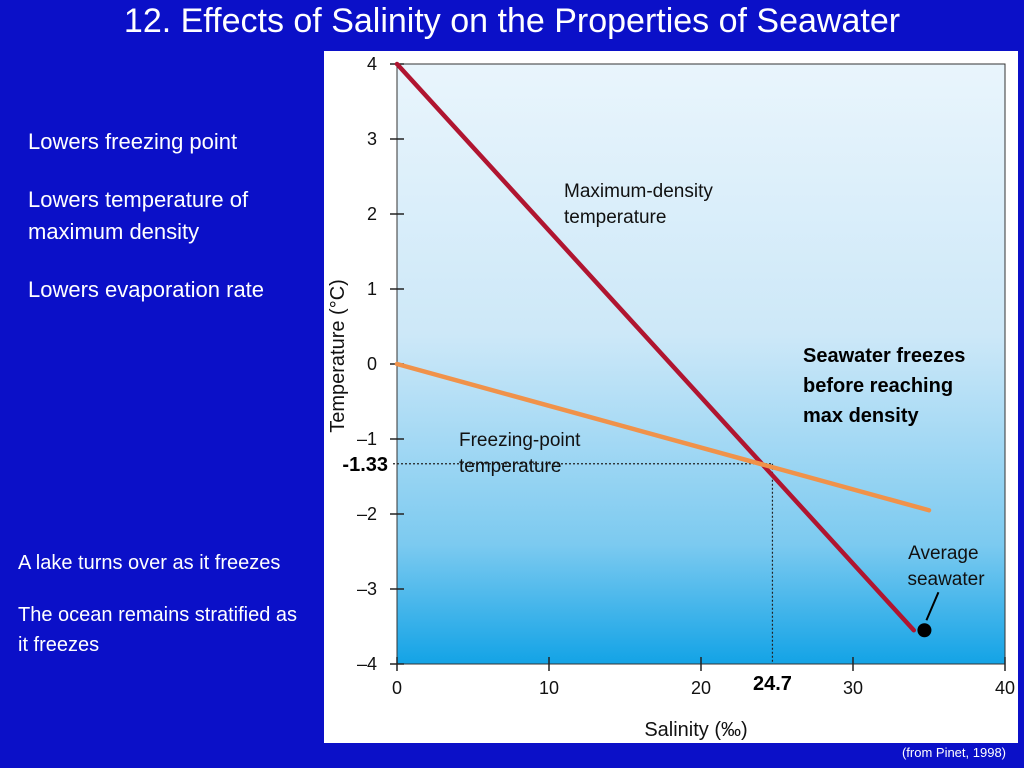 The height and width of the screenshot is (768, 1024). Describe the element at coordinates (638, 191) in the screenshot. I see `max-density-label-line1: Maximum-density` at that location.